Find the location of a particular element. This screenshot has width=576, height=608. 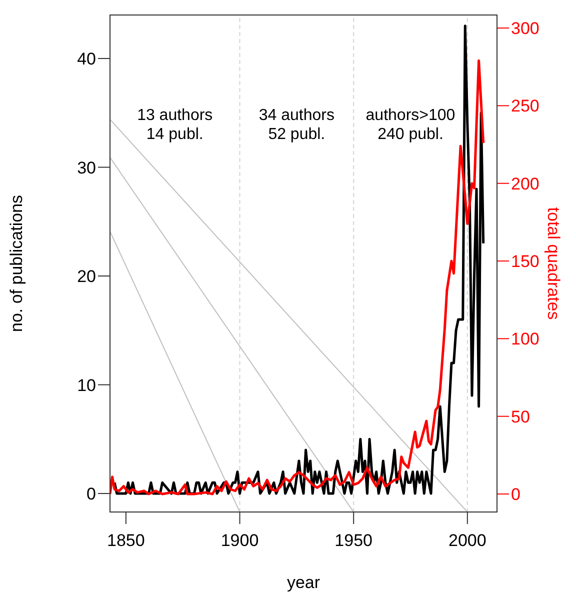

x-tick-label: 1950 is located at coordinates (353, 540).